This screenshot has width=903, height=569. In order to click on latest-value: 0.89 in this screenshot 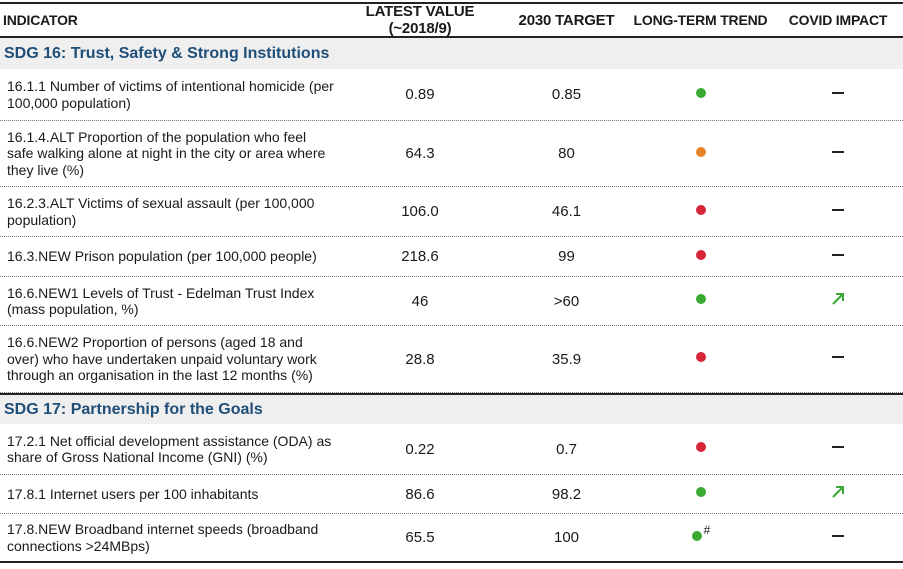, I will do `click(420, 94)`.